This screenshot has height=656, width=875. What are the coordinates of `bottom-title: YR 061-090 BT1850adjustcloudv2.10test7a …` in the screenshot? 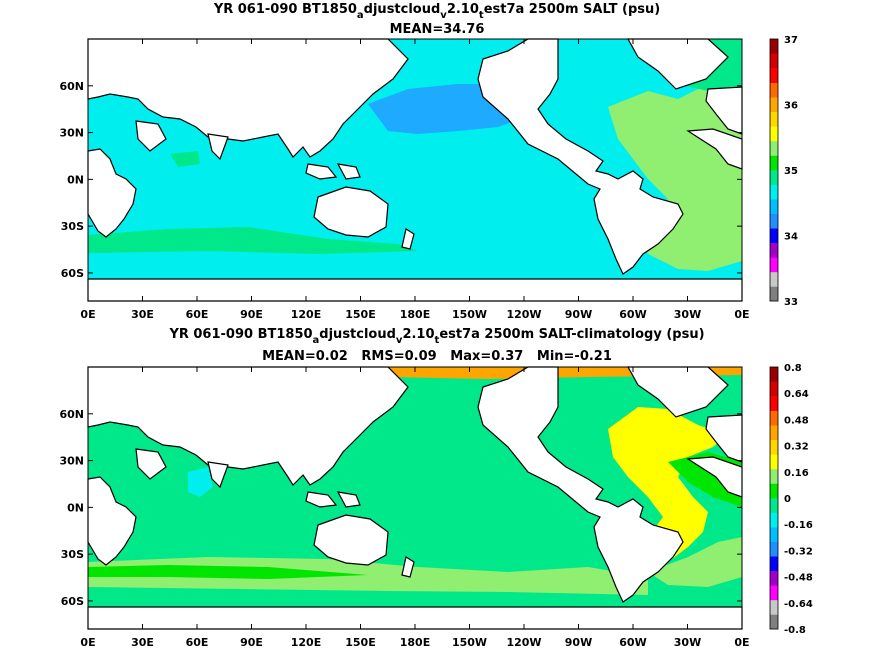 It's located at (436, 336).